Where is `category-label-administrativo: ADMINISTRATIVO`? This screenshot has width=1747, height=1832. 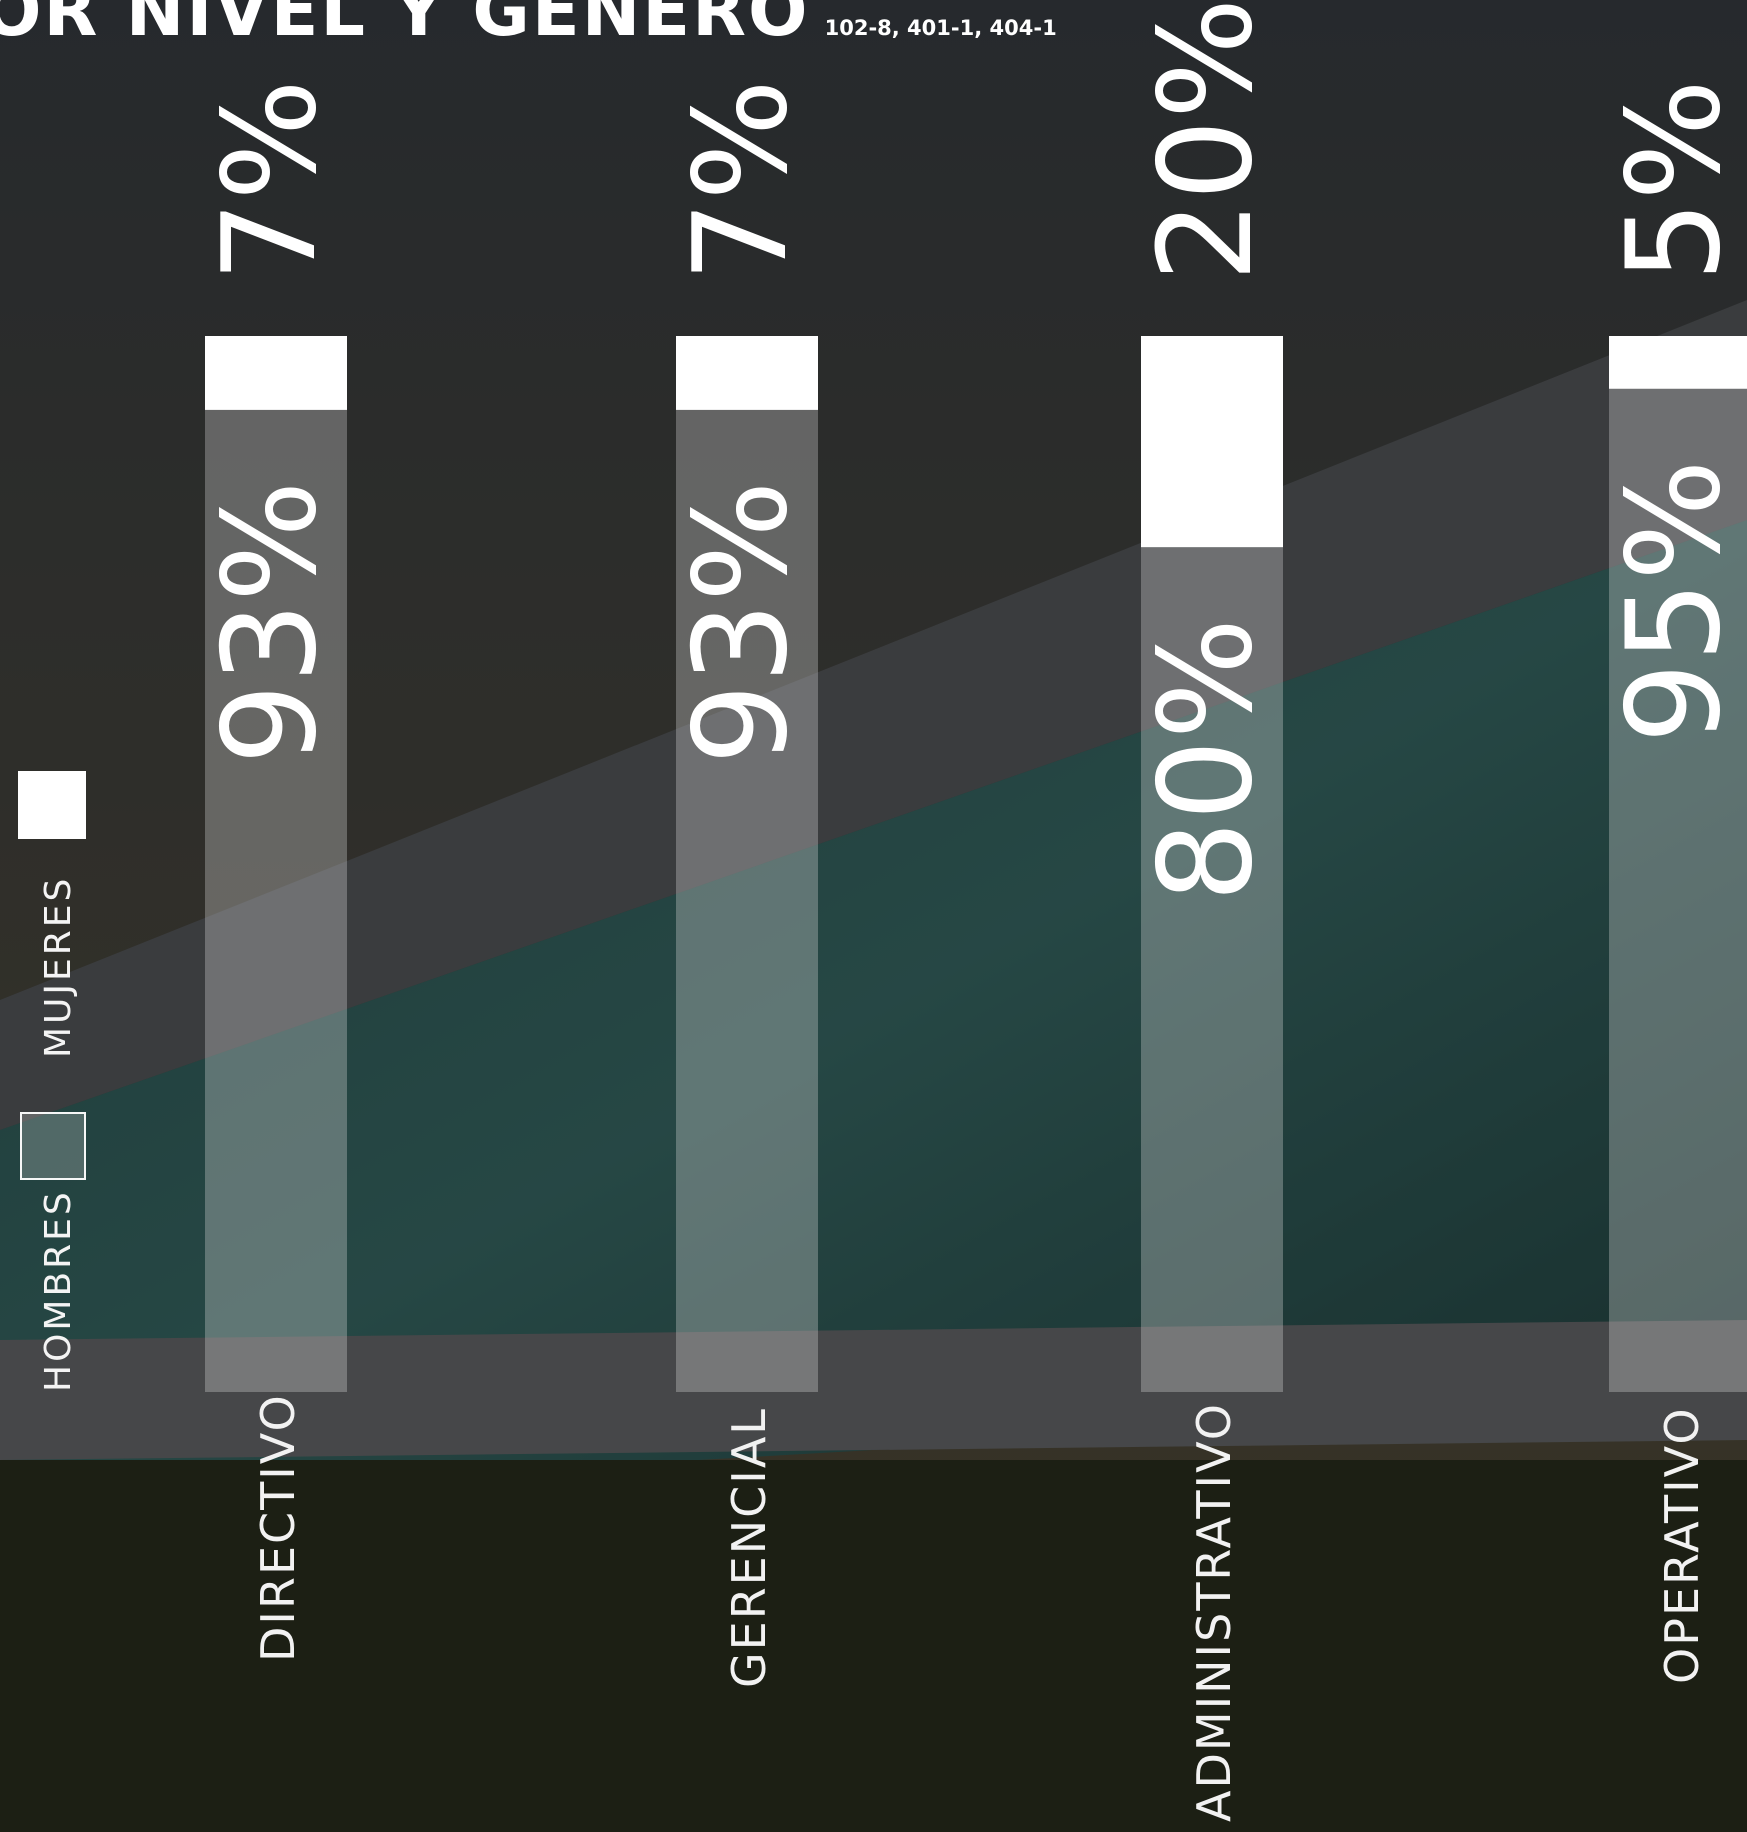 category-label-administrativo: ADMINISTRATIVO is located at coordinates (1214, 1612).